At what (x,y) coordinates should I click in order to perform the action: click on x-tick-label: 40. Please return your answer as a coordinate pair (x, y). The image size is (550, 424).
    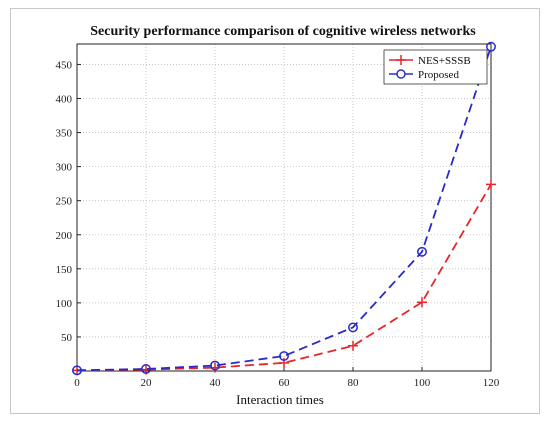
    Looking at the image, I should click on (216, 383).